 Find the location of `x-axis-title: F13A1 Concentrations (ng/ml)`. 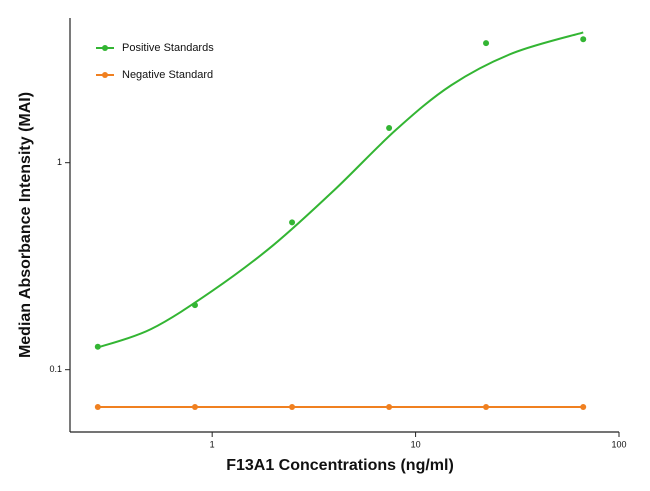

x-axis-title: F13A1 Concentrations (ng/ml) is located at coordinates (340, 465).